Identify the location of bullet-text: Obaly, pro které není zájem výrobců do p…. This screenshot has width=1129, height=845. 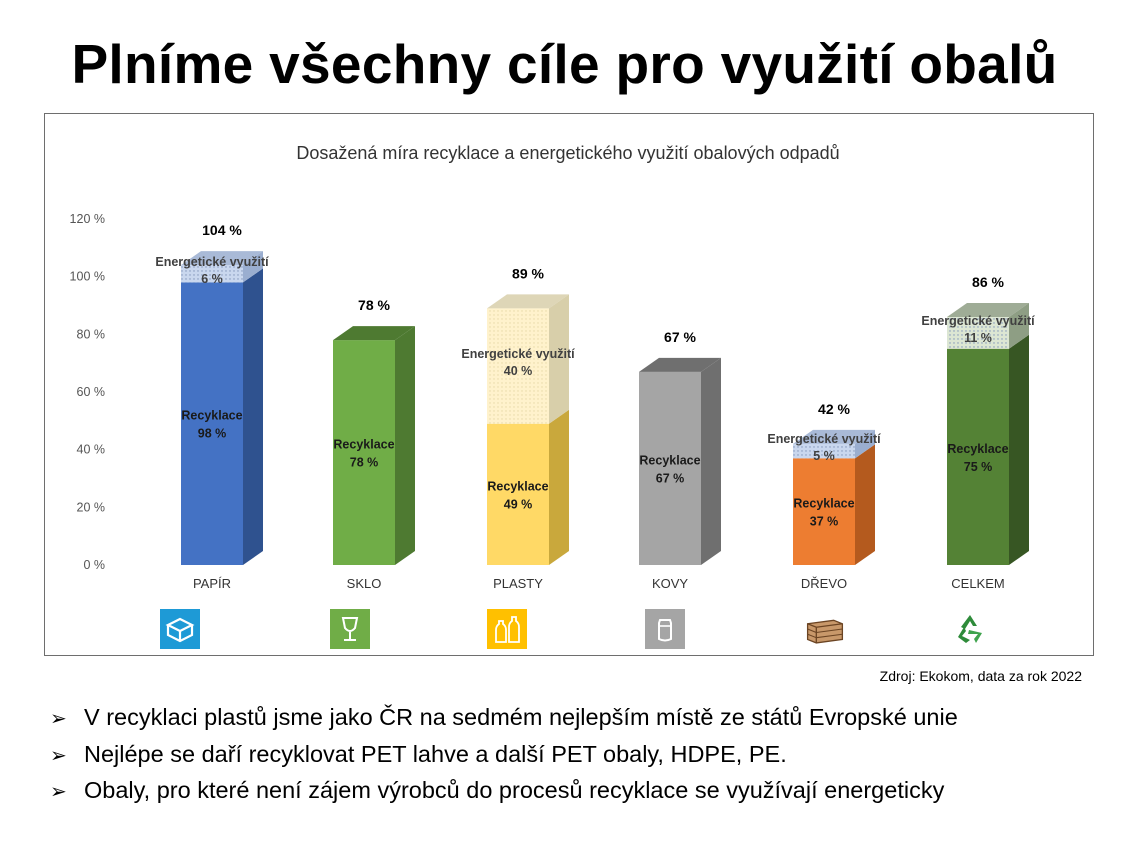
(514, 790).